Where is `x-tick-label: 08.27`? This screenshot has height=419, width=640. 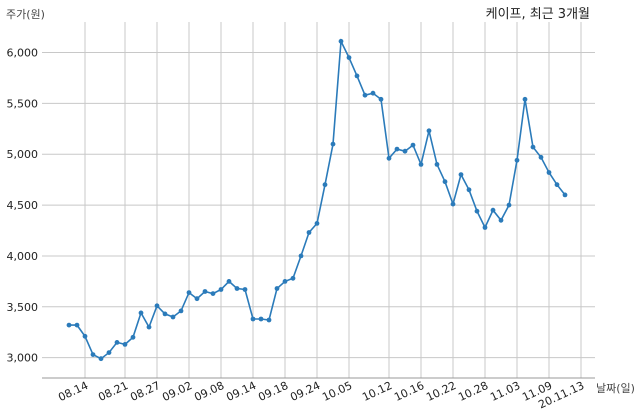 x-tick-label: 08.27 is located at coordinates (145, 391).